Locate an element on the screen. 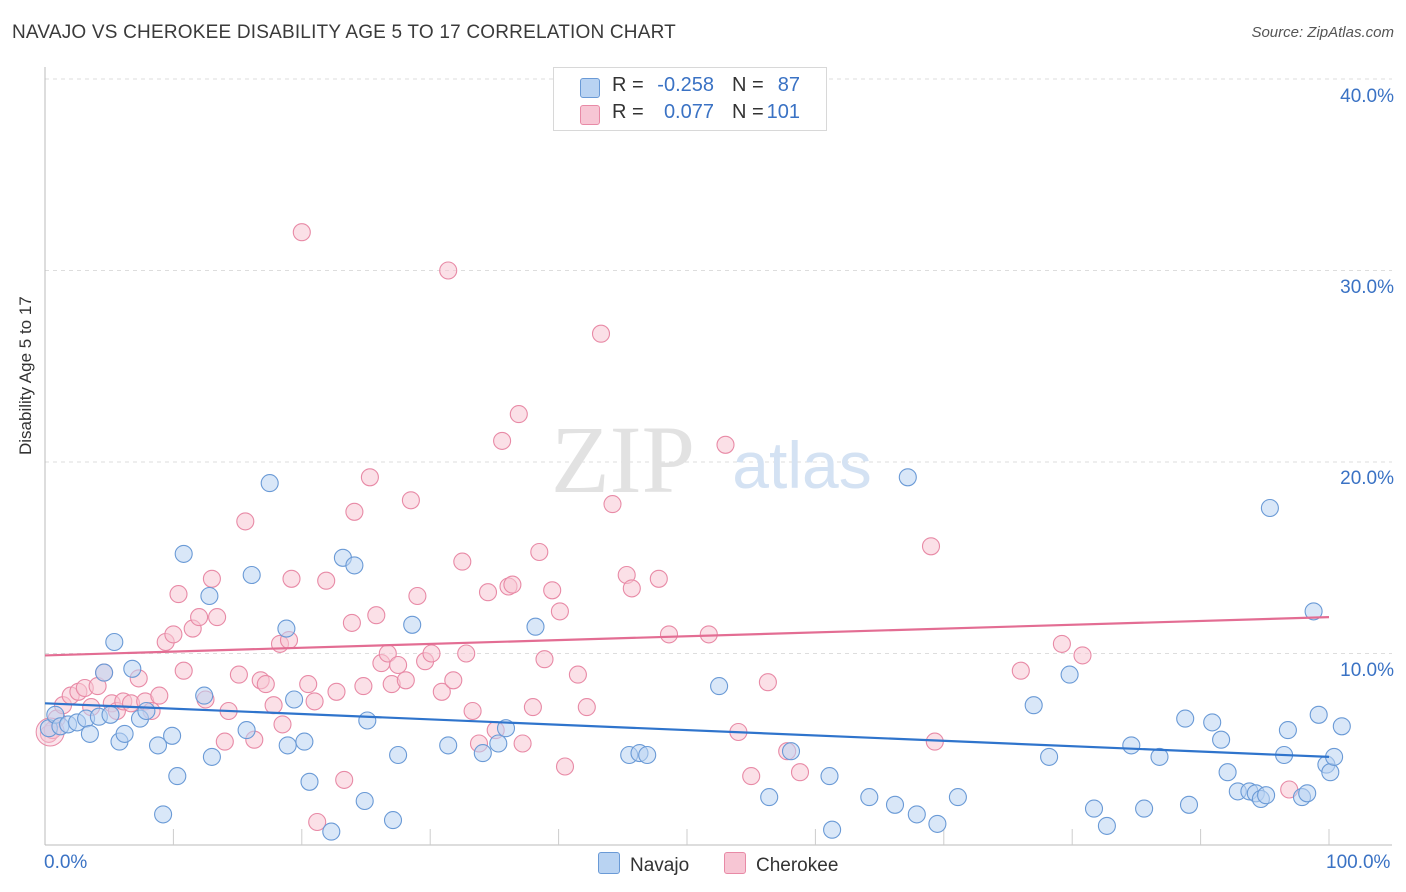 The image size is (1406, 892). legend-row-cherokee: R = 0.077 N = 101 is located at coordinates (690, 114).